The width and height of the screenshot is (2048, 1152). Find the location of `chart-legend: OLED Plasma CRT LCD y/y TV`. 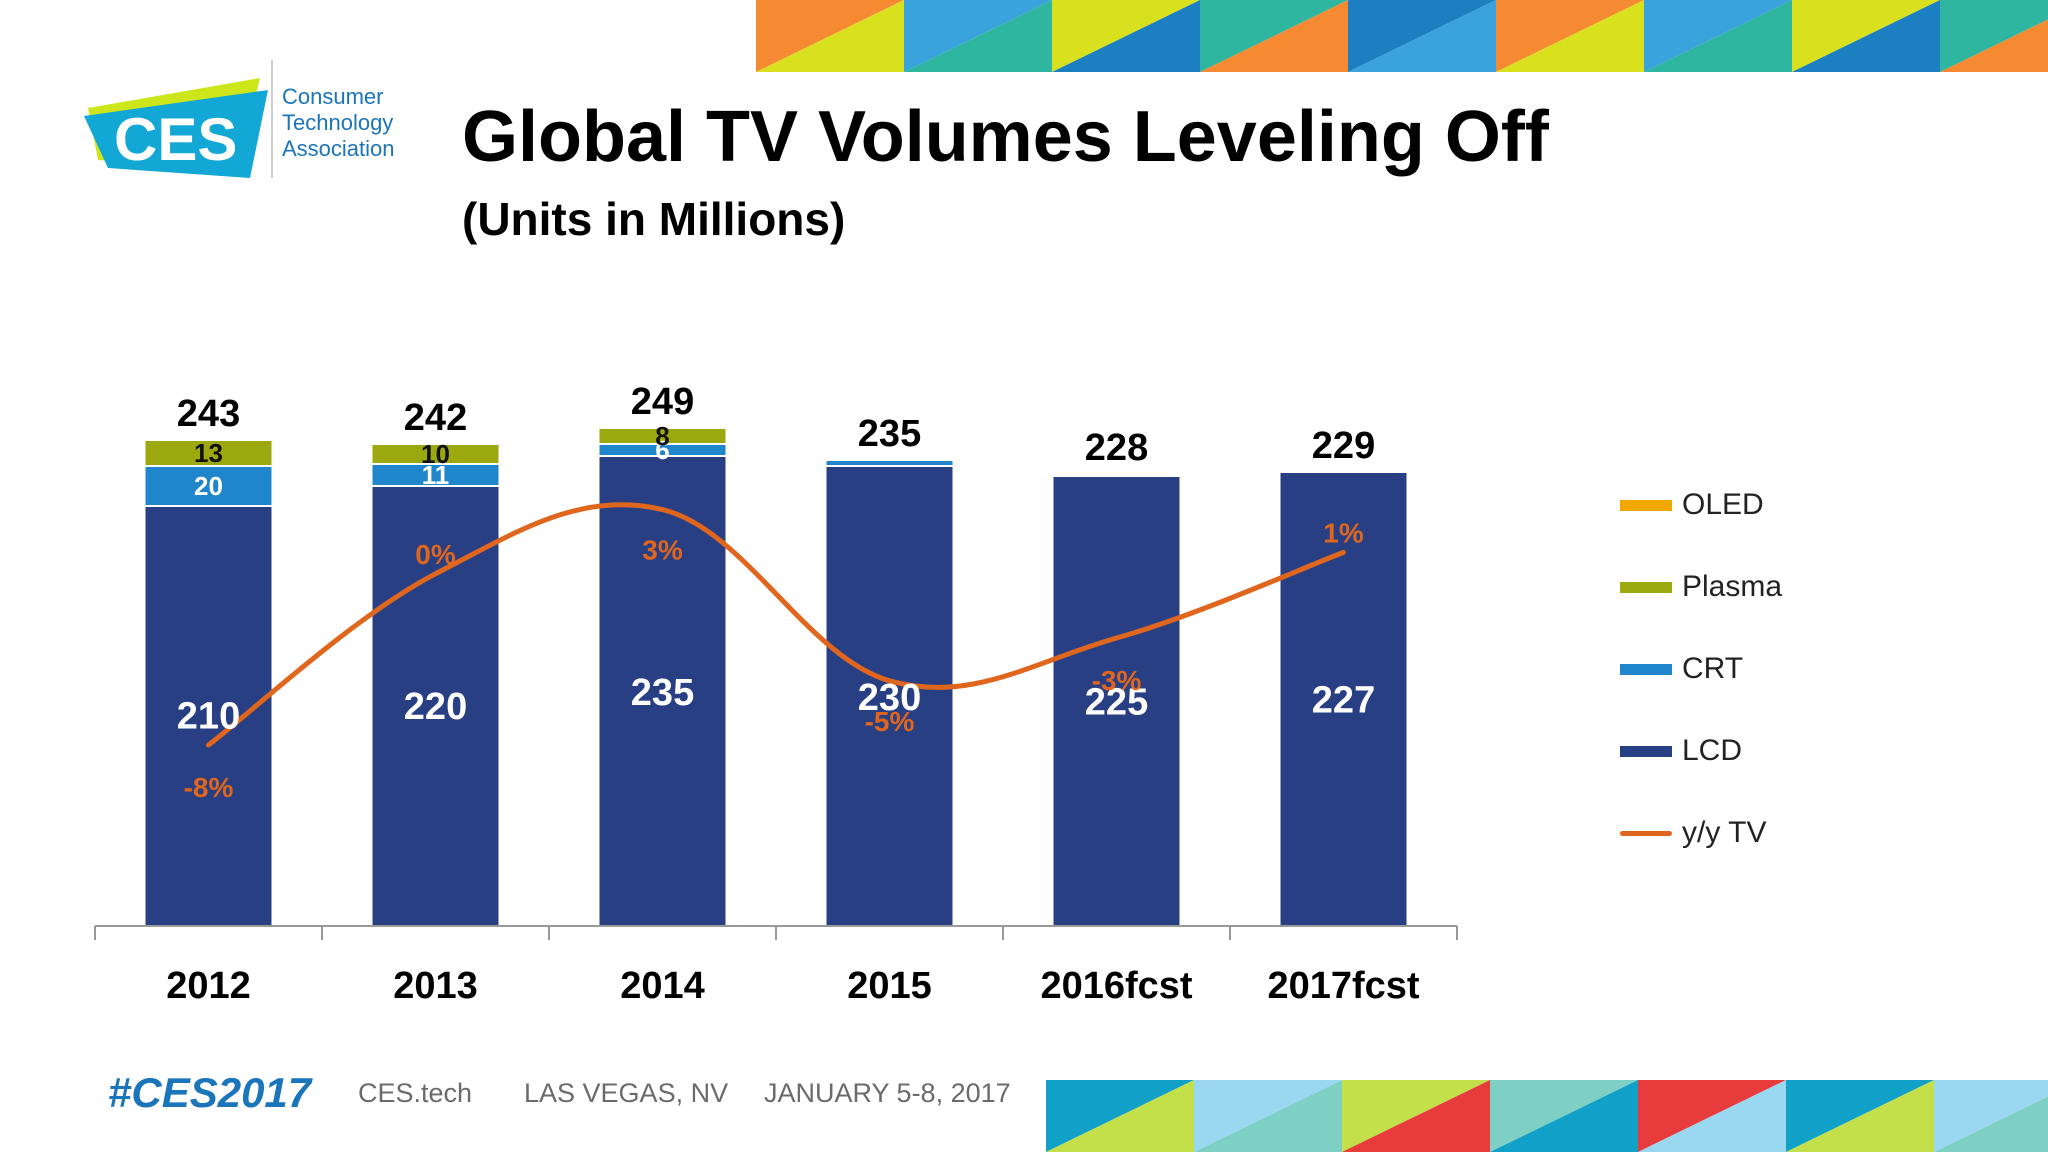

chart-legend: OLED Plasma CRT LCD y/y TV is located at coordinates (1780, 669).